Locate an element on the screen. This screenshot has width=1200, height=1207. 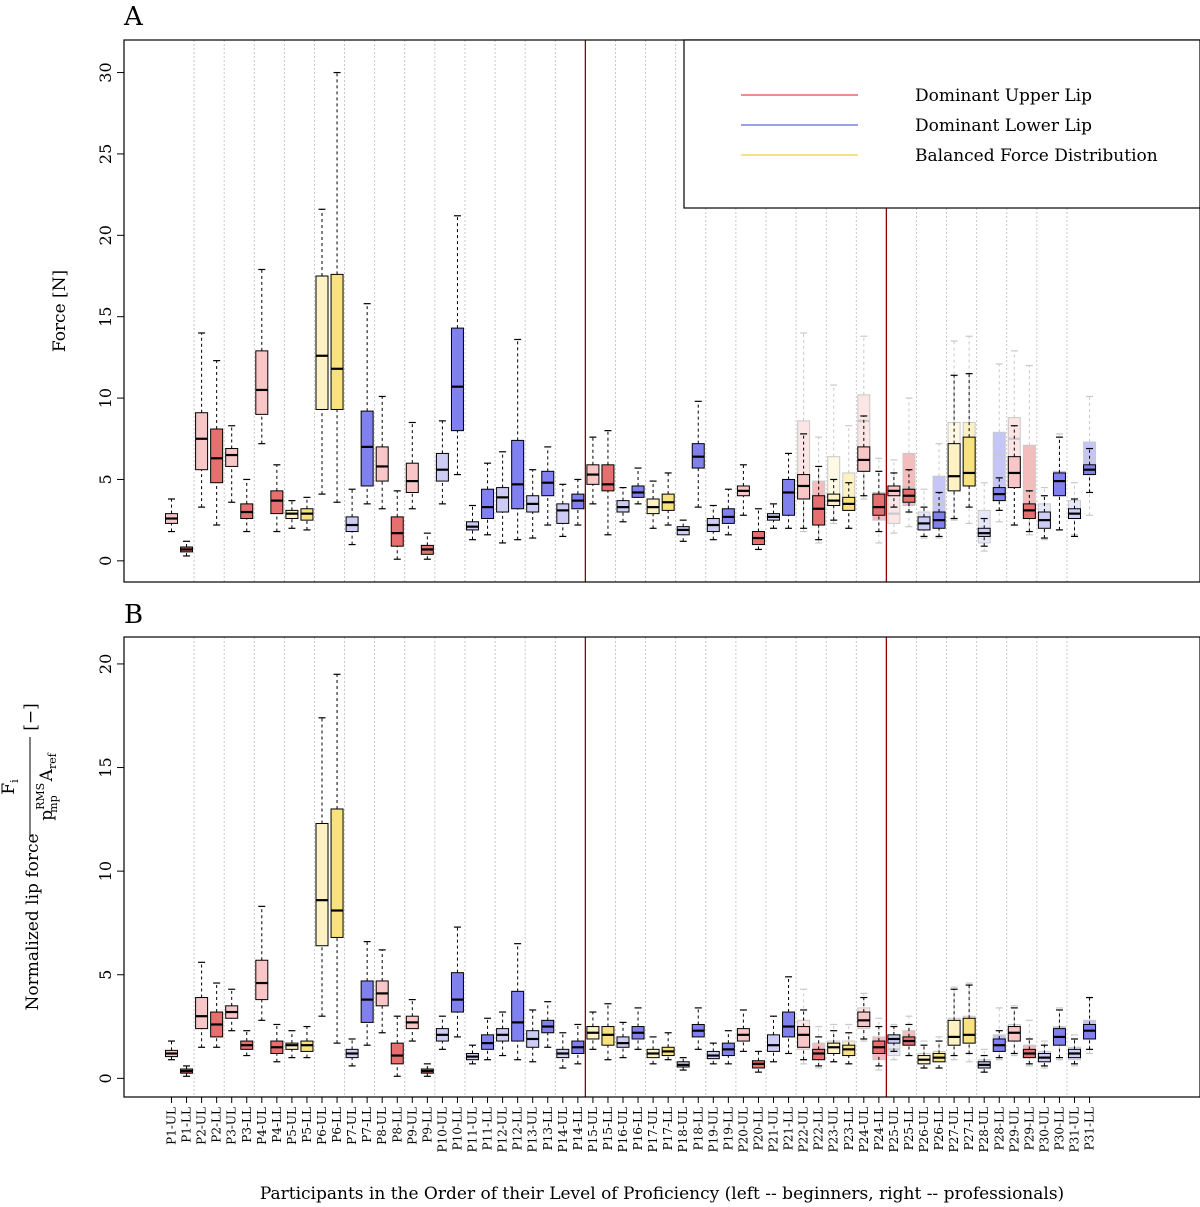
box-p11-ll is located at coordinates (488, 499).